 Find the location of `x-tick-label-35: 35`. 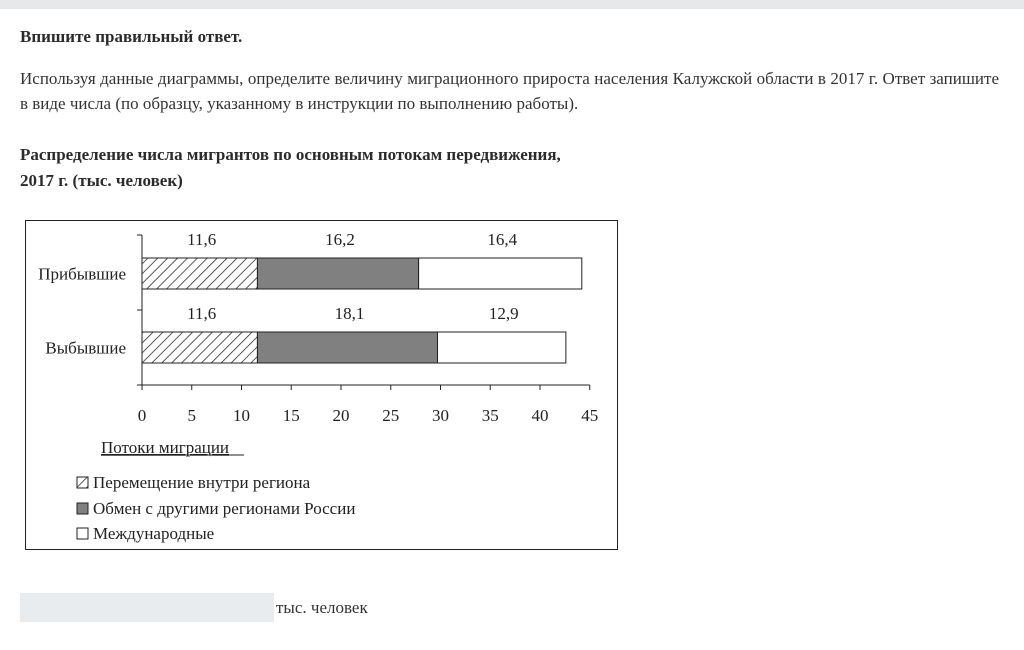

x-tick-label-35: 35 is located at coordinates (490, 415).